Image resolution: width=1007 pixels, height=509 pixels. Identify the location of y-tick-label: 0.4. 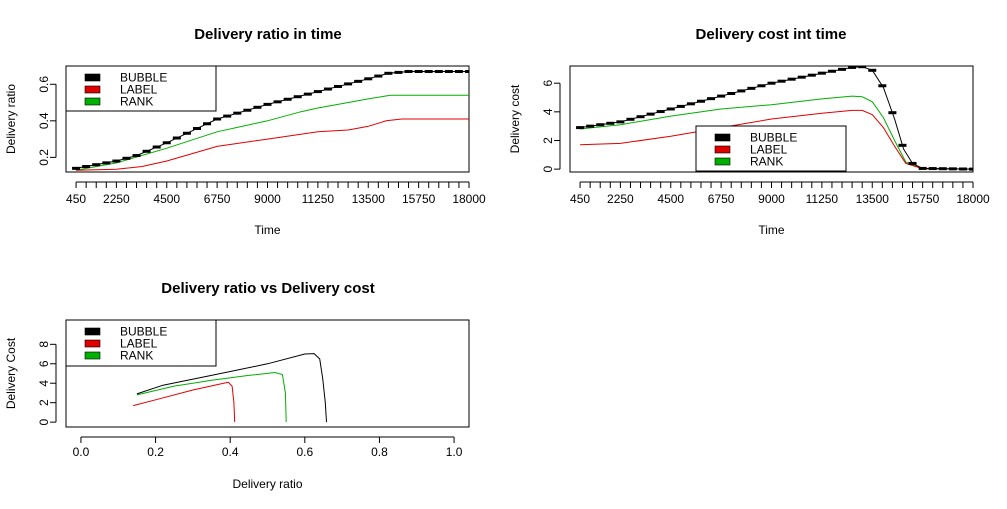
(44, 120).